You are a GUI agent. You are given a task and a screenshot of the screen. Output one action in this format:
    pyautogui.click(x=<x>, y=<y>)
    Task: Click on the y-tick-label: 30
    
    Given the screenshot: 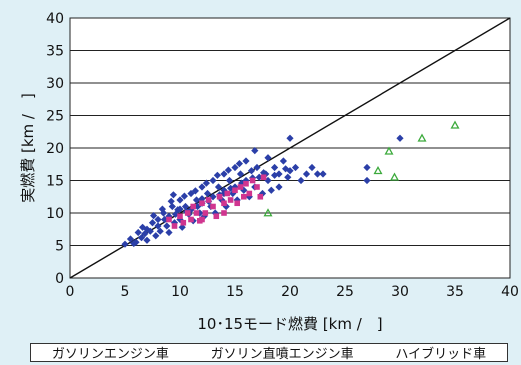 What is the action you would take?
    pyautogui.click(x=55, y=84)
    